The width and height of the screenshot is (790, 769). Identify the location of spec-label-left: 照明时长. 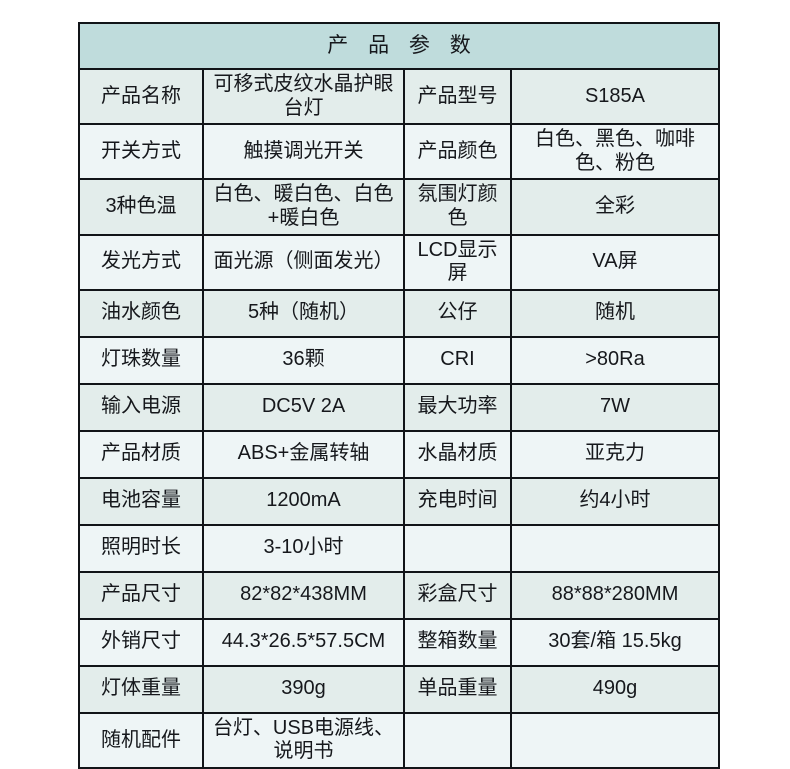
(141, 548).